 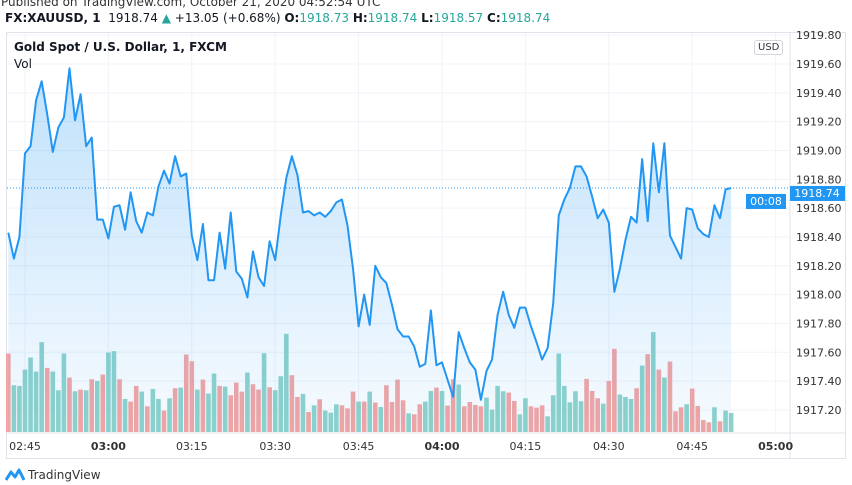 What do you see at coordinates (766, 201) in the screenshot?
I see `bar-countdown: 00:08` at bounding box center [766, 201].